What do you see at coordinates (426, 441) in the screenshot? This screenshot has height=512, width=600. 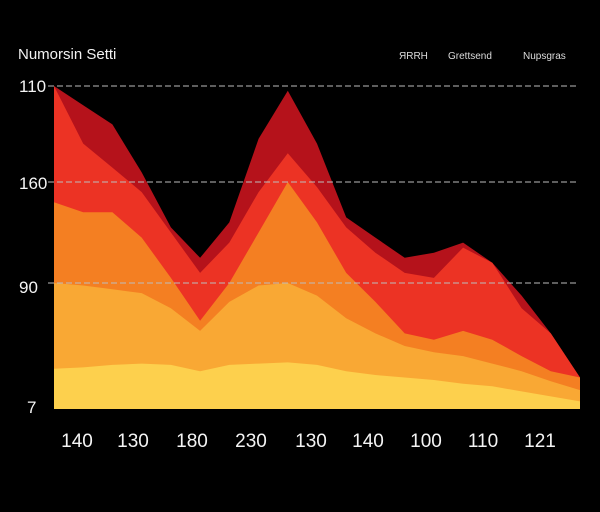 I see `x-tick-label: 100` at bounding box center [426, 441].